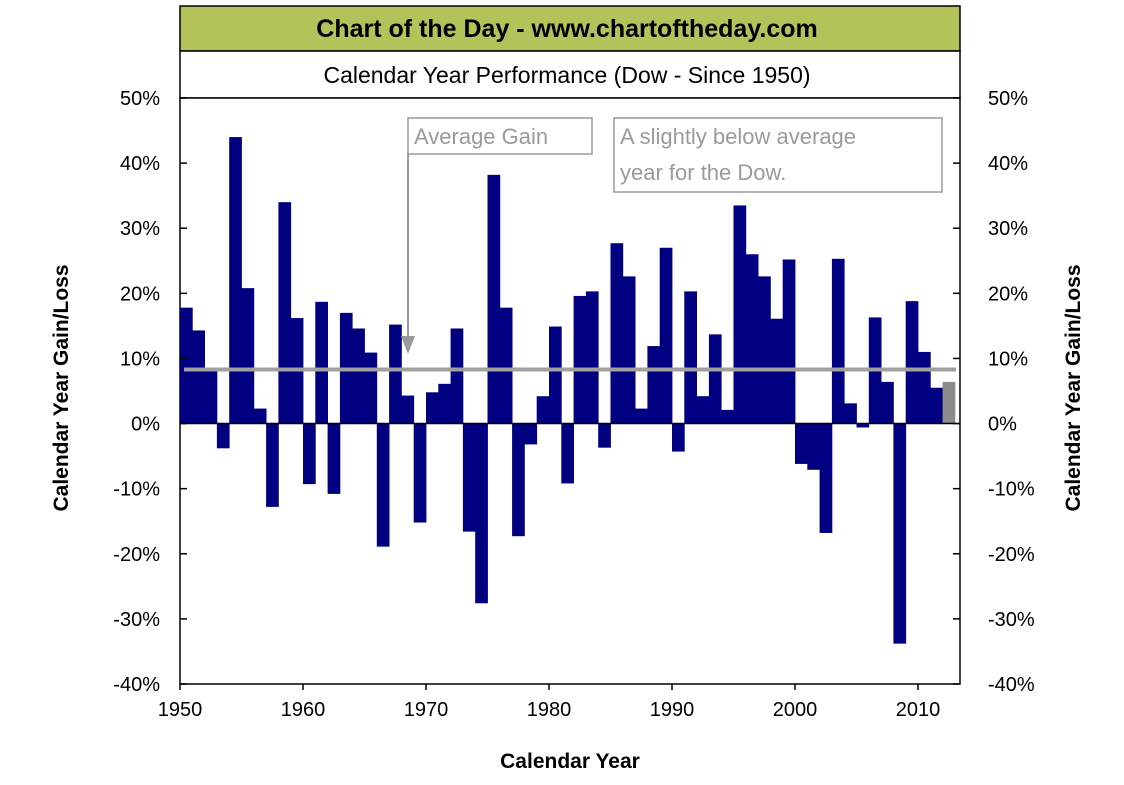  What do you see at coordinates (420, 473) in the screenshot?
I see `bar-1969` at bounding box center [420, 473].